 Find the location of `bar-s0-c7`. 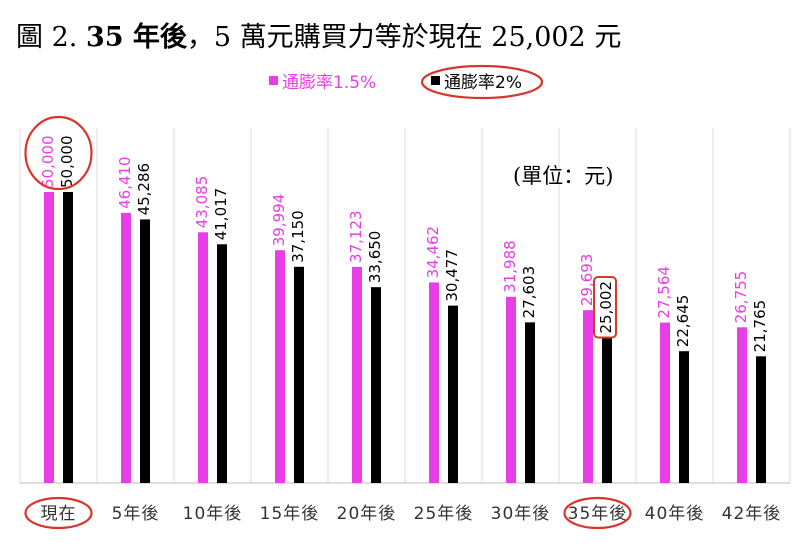

bar-s0-c7 is located at coordinates (588, 396).